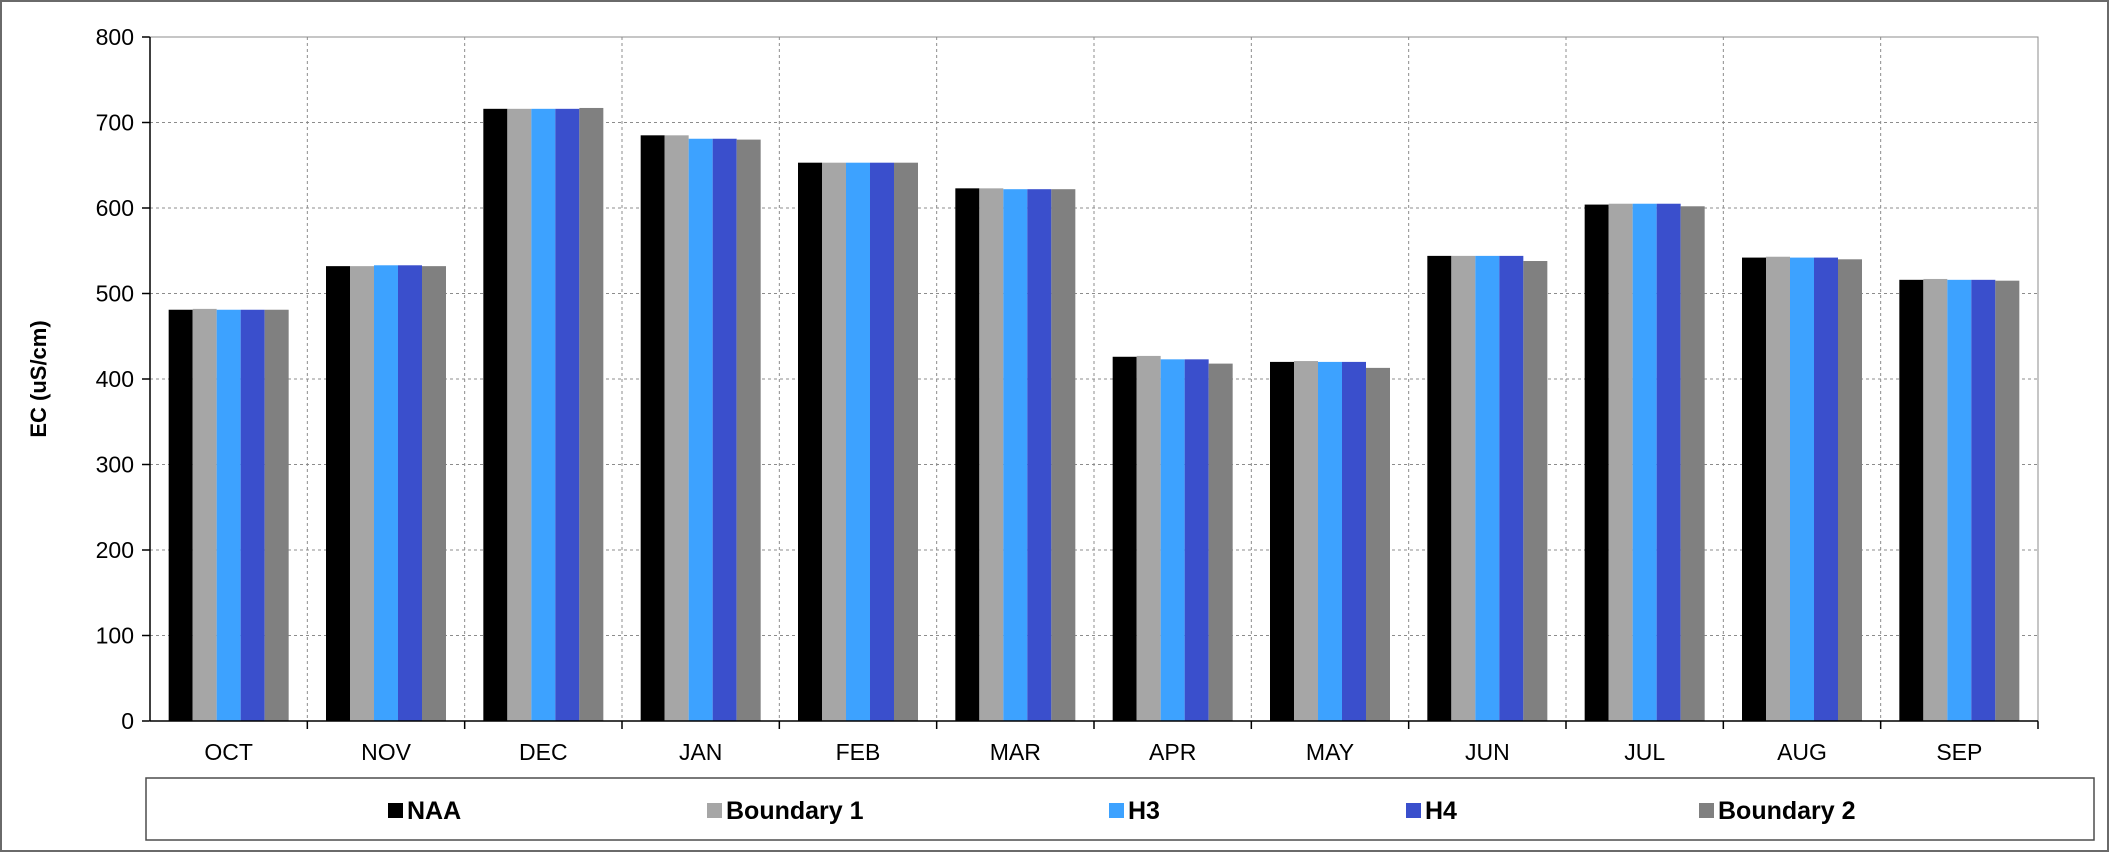 The height and width of the screenshot is (852, 2109). What do you see at coordinates (1487, 752) in the screenshot?
I see `x-tick-label: JUN` at bounding box center [1487, 752].